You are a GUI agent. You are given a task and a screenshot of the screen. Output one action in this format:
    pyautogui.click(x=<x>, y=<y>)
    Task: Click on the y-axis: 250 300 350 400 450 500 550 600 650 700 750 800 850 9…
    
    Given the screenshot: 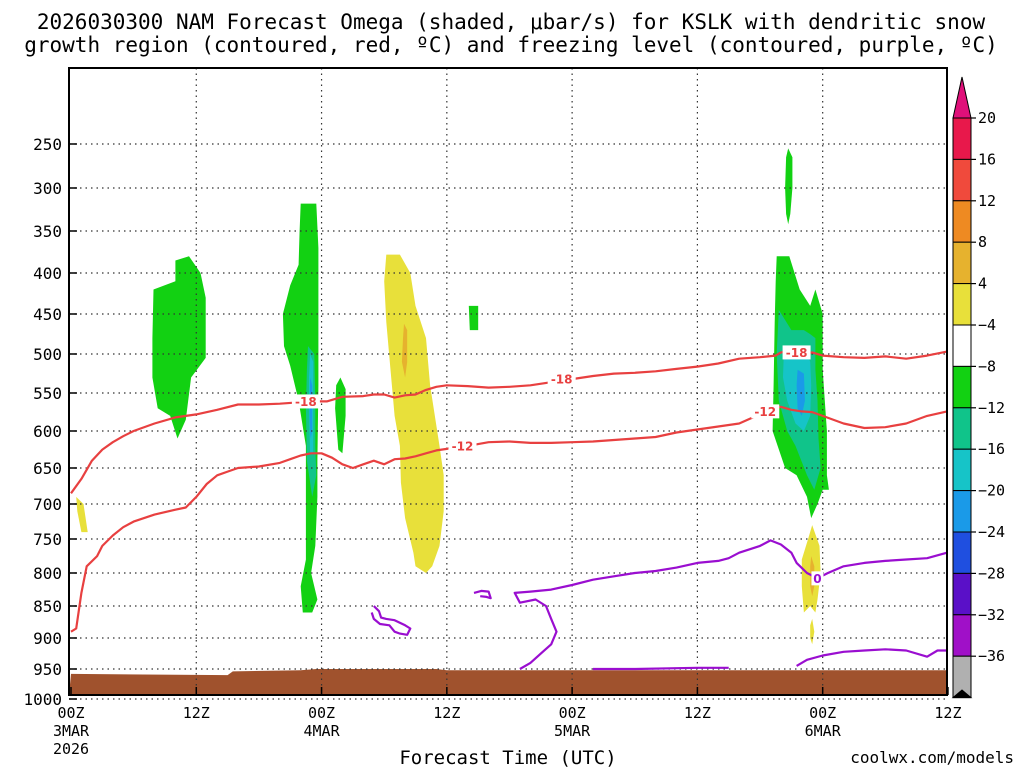 What is the action you would take?
    pyautogui.click(x=50, y=422)
    